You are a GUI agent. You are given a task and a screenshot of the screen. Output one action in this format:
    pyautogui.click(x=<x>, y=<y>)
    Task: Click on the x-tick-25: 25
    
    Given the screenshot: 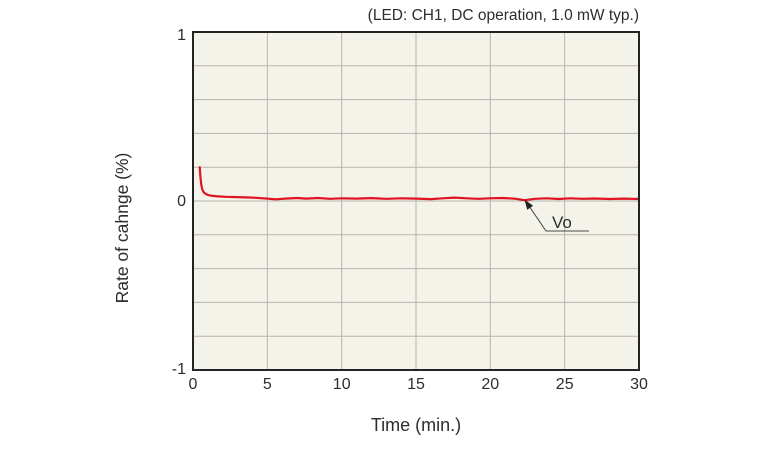 What is the action you would take?
    pyautogui.click(x=565, y=384)
    